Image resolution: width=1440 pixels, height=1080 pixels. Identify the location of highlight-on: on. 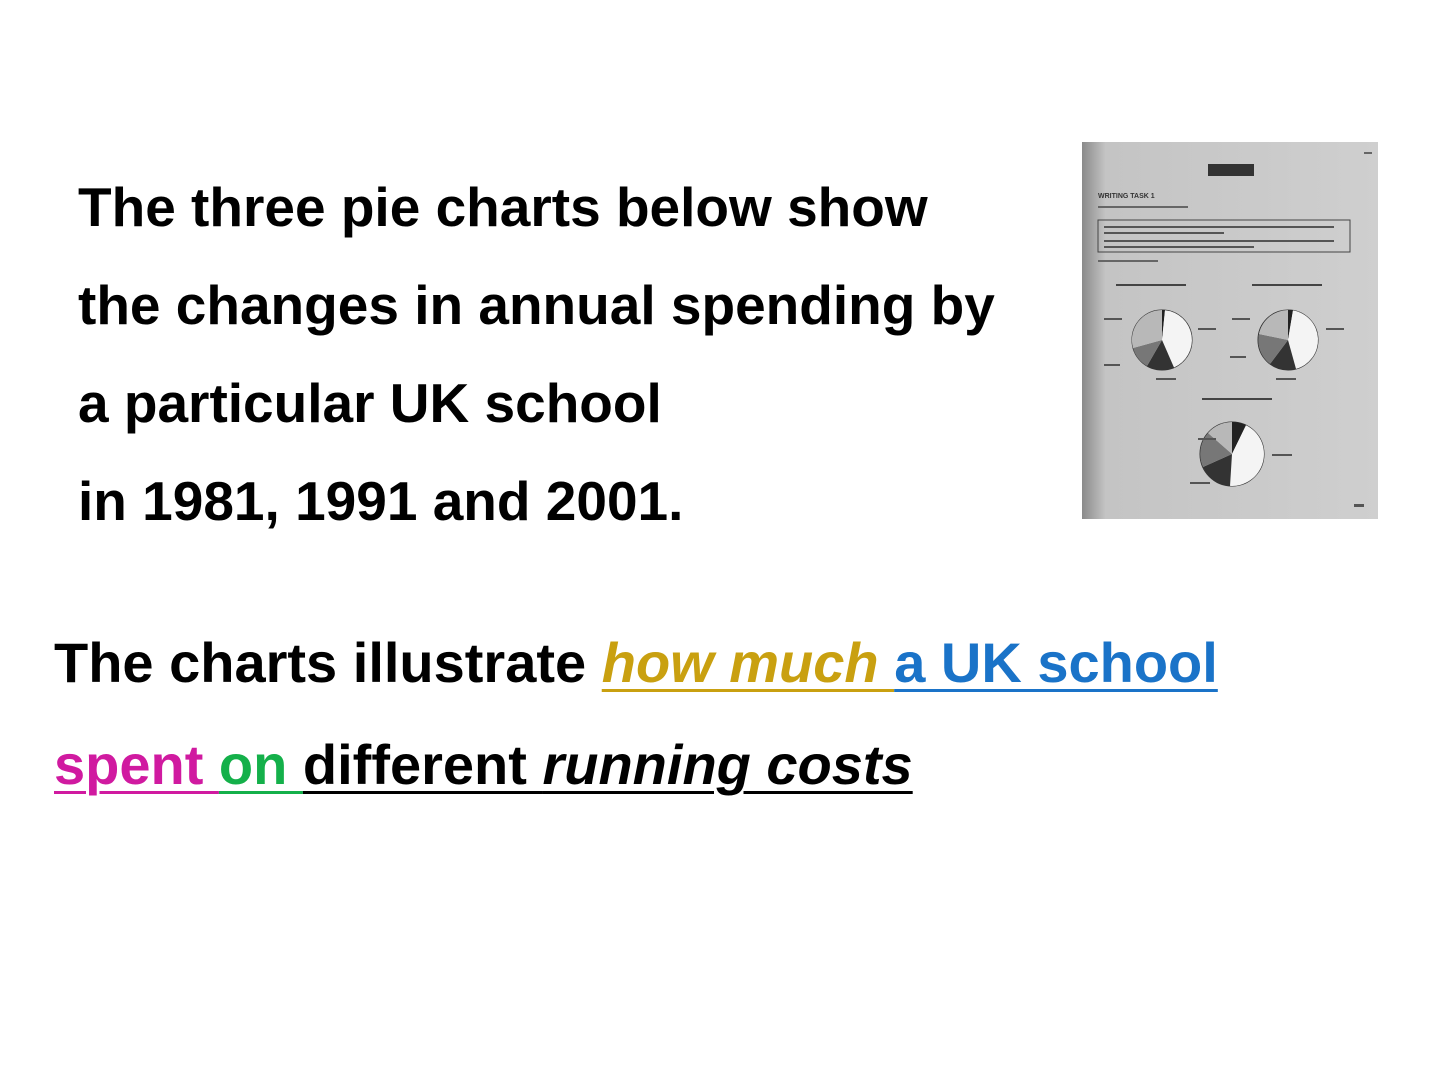
(260, 764).